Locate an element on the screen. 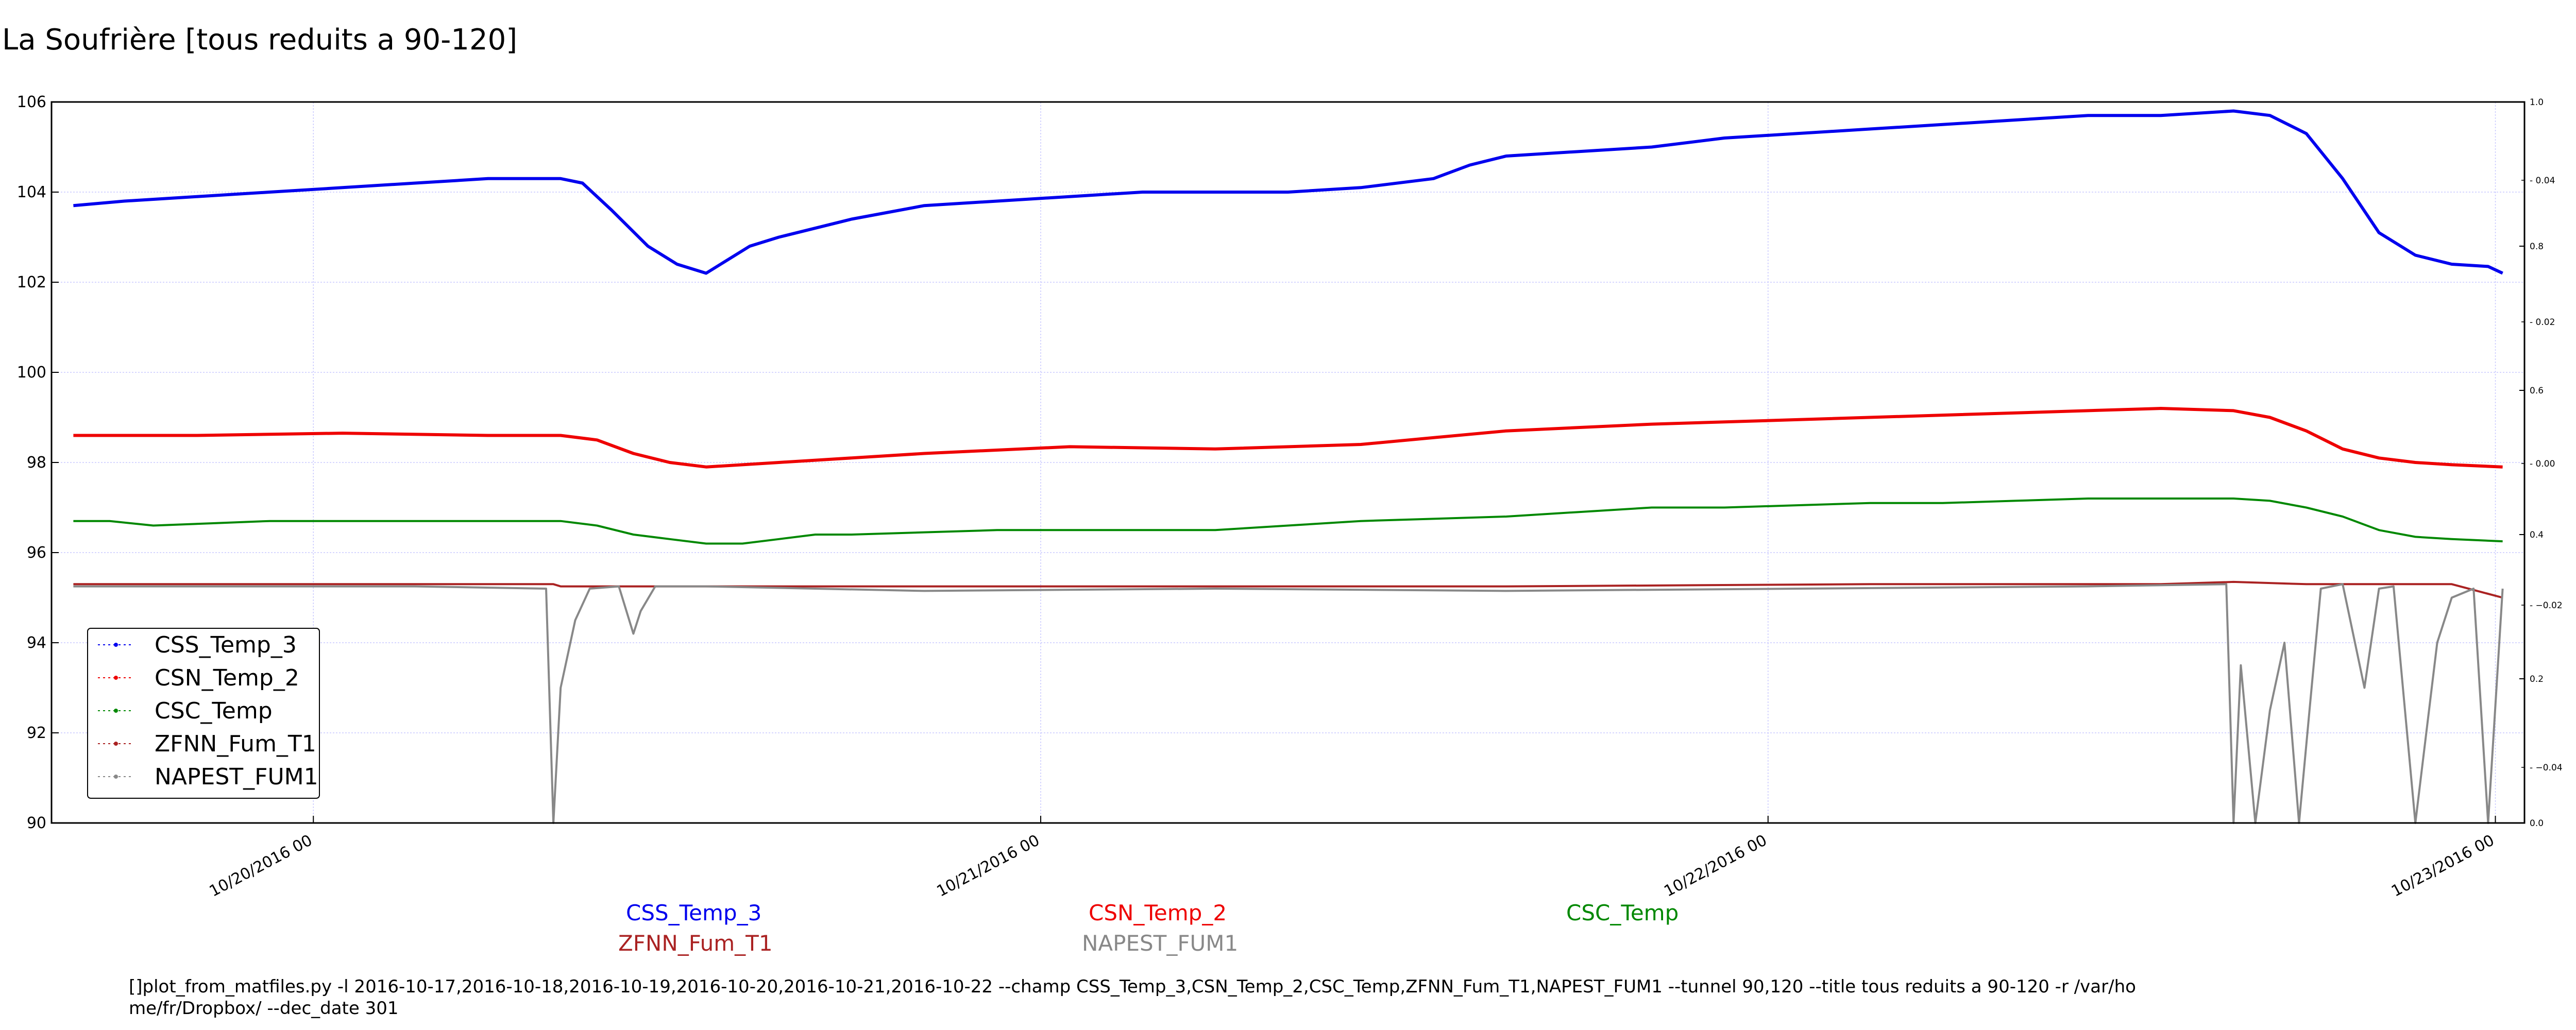  right-minor-tick-label: - −0.04 is located at coordinates (2546, 768).